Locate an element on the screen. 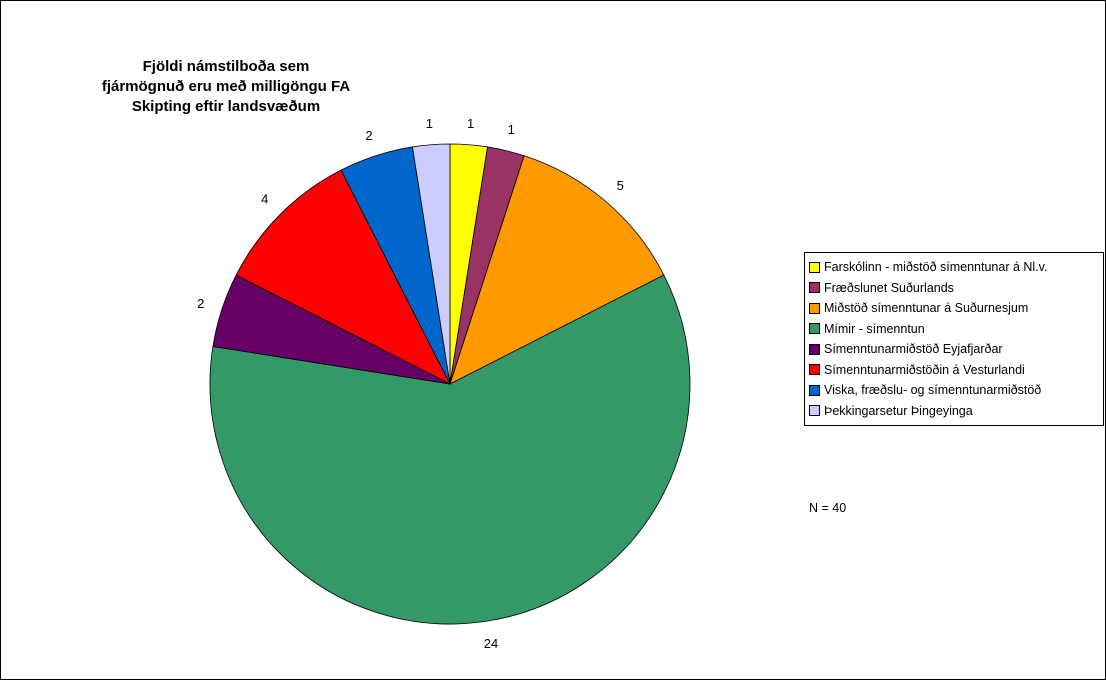  legend-label: Mímir - símenntun is located at coordinates (874, 328).